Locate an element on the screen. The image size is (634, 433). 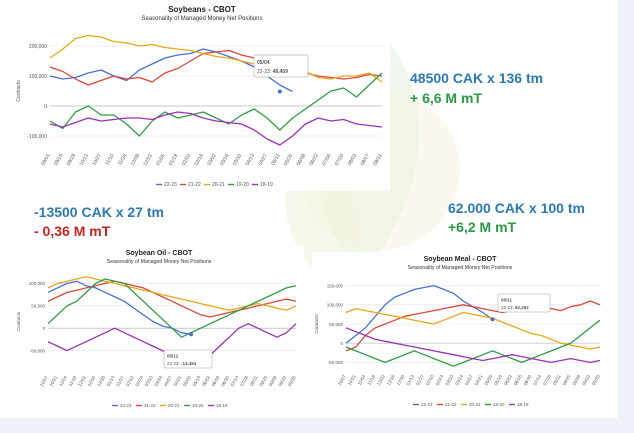
x-tick-label: 10/13 is located at coordinates (85, 160).